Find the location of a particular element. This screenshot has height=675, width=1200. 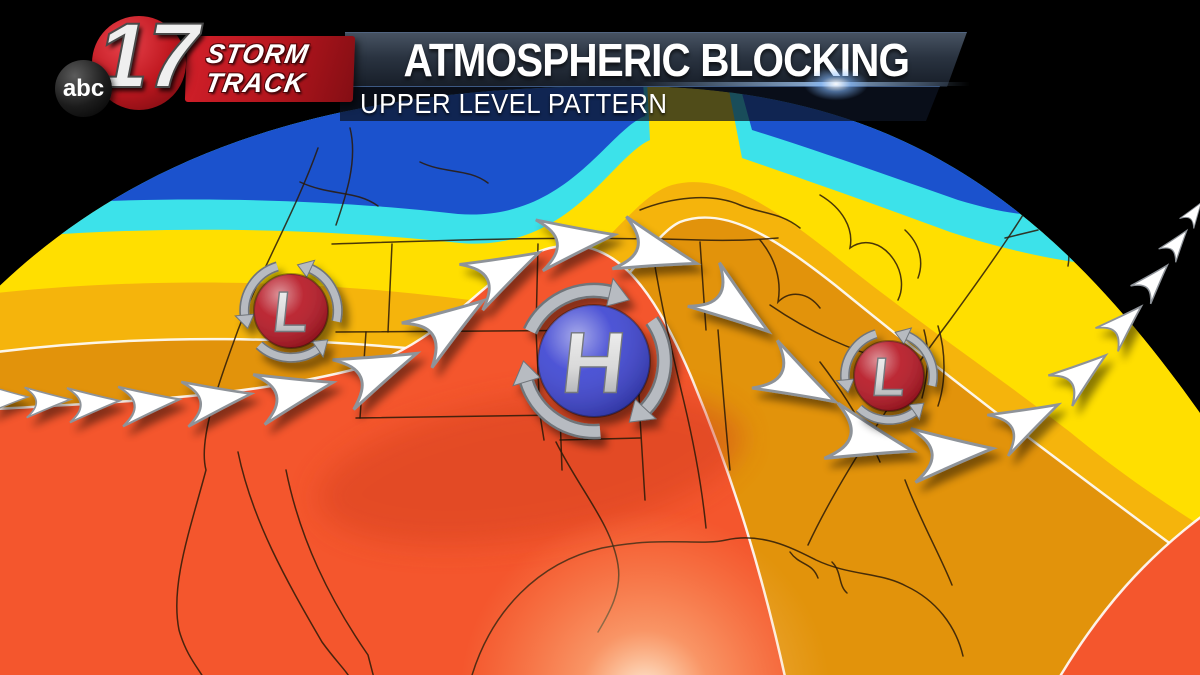

brand-line1: STORM is located at coordinates (257, 54).